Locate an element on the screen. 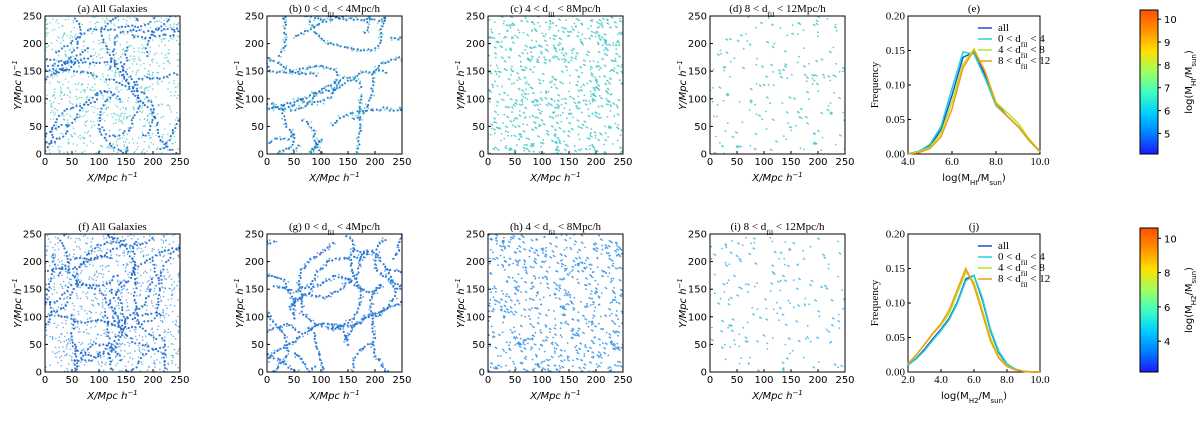  y-tick-label: 0 is located at coordinates (39, 155).